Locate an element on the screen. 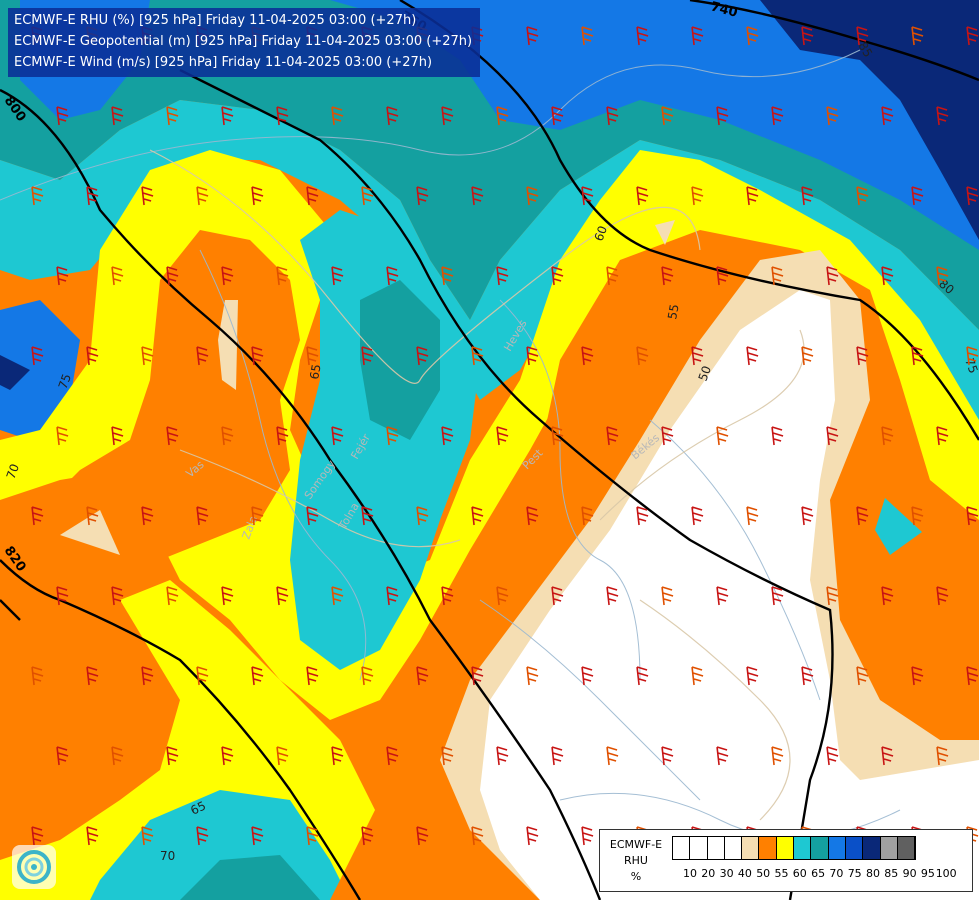 Image resolution: width=979 pixels, height=900 pixels. legend-tick: 85 is located at coordinates (891, 873).